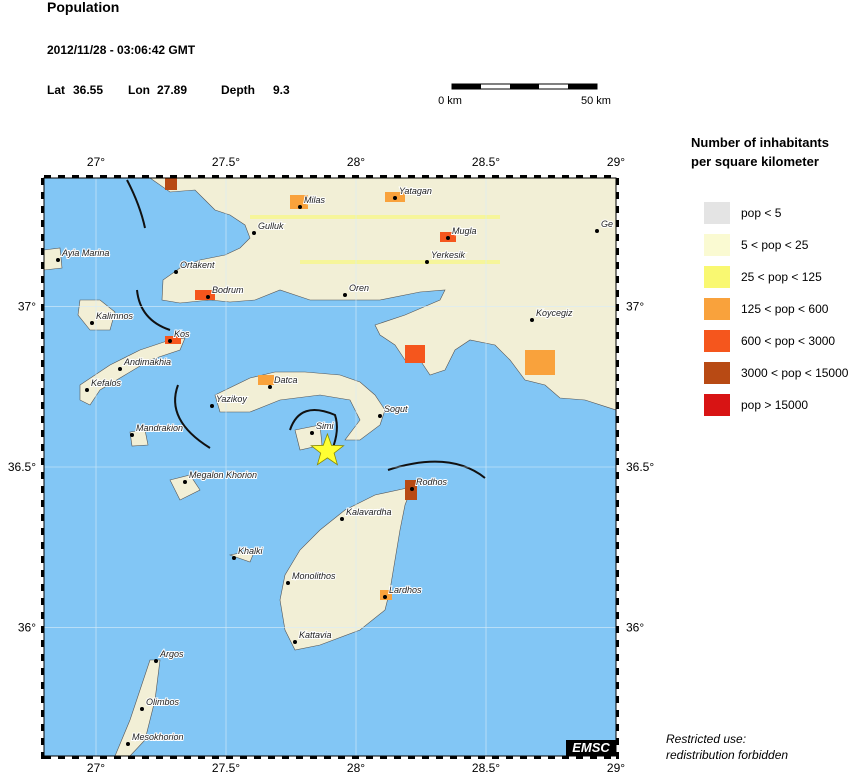 This screenshot has width=866, height=778. What do you see at coordinates (450, 101) in the screenshot?
I see `scale-start: 0 km` at bounding box center [450, 101].